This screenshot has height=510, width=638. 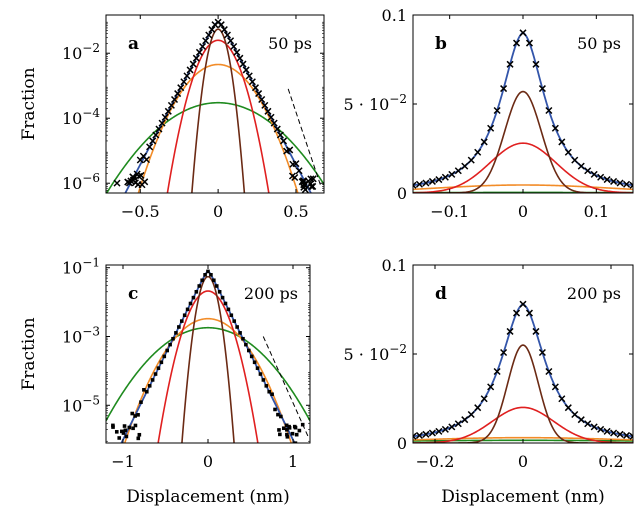 I want to click on x-tick-label: −1, so click(x=123, y=461).